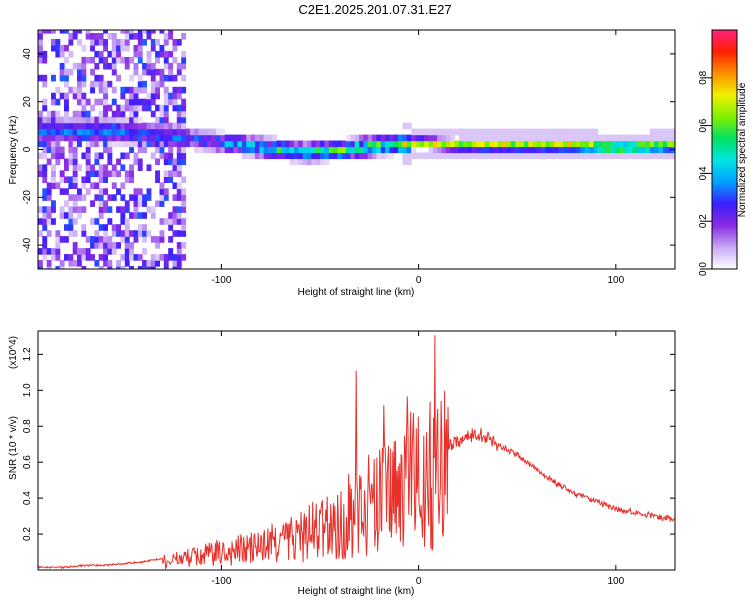 This screenshot has height=600, width=750. Describe the element at coordinates (27, 54) in the screenshot. I see `spectrogram-y-tick-label: 40` at that location.